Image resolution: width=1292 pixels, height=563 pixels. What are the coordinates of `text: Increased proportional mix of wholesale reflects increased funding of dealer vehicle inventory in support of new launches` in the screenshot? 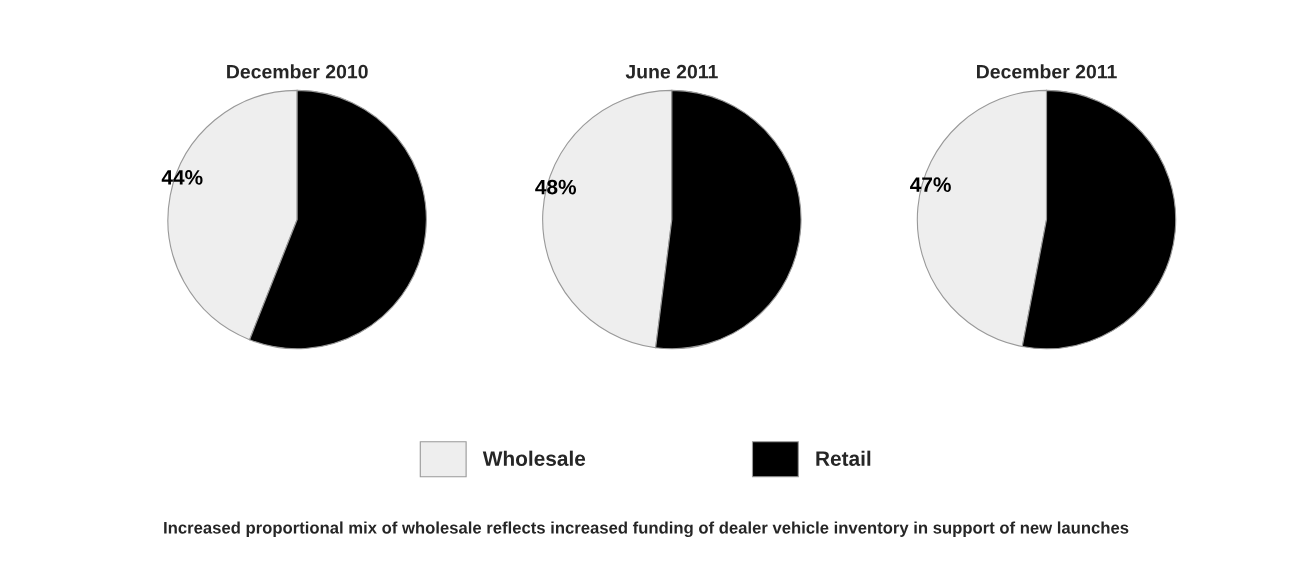 It's located at (646, 529).